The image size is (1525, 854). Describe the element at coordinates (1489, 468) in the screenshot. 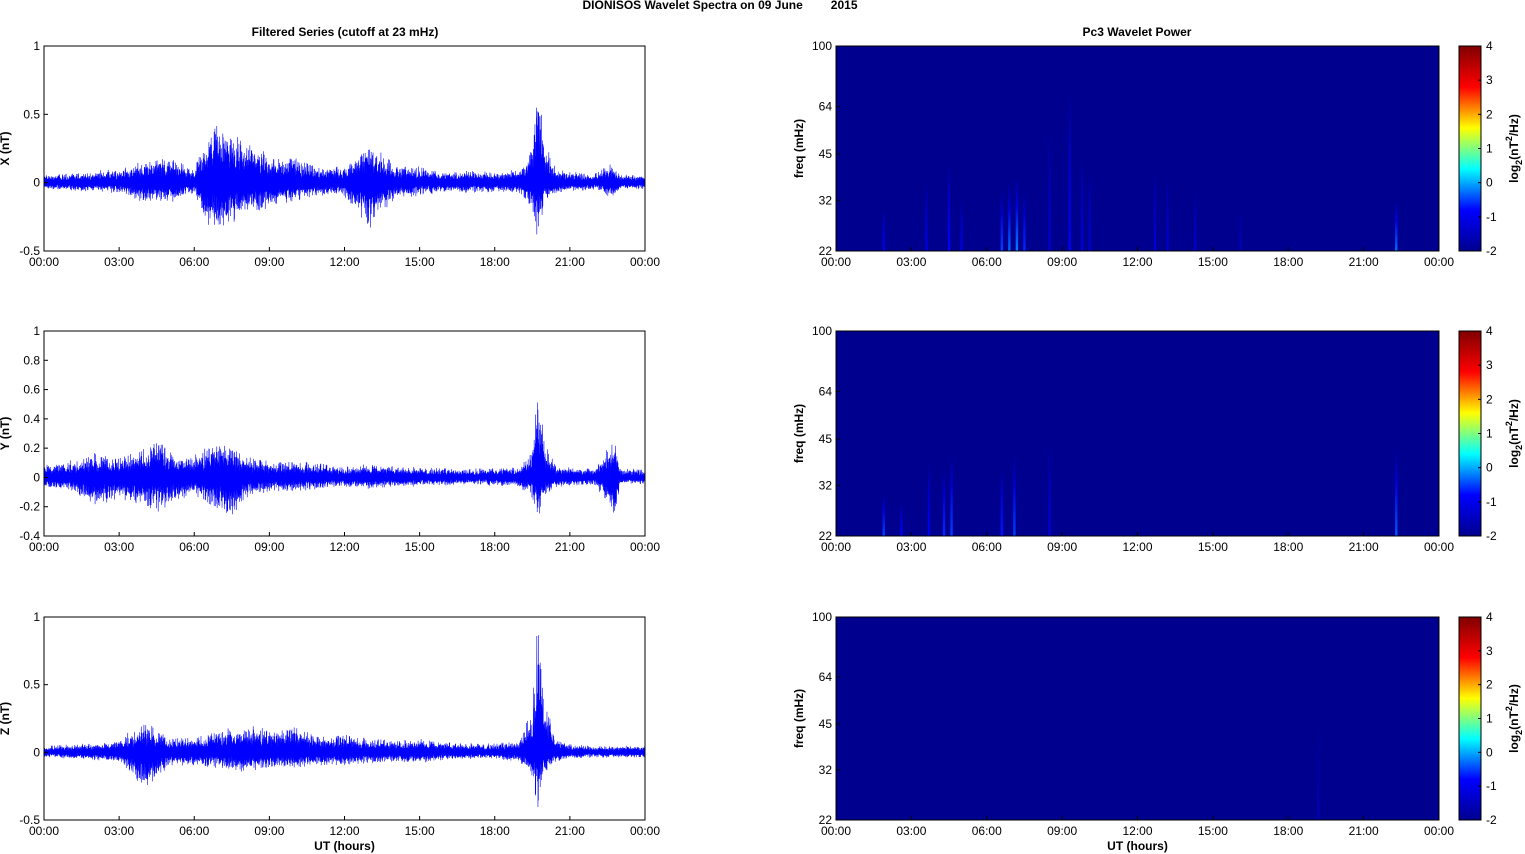

I see `y-power-colorbar-tick-label: 0` at that location.